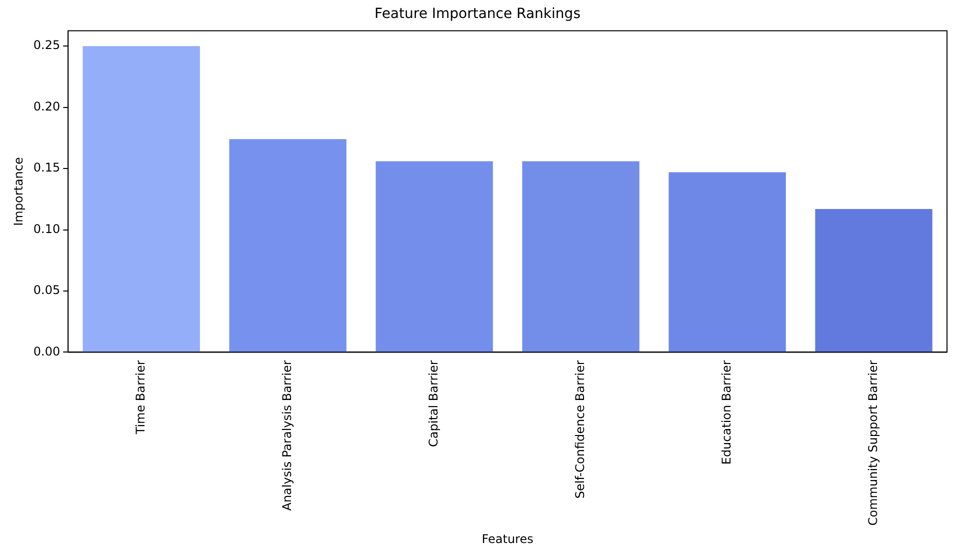  Describe the element at coordinates (726, 412) in the screenshot. I see `x-tick-label: Education Barrier` at that location.